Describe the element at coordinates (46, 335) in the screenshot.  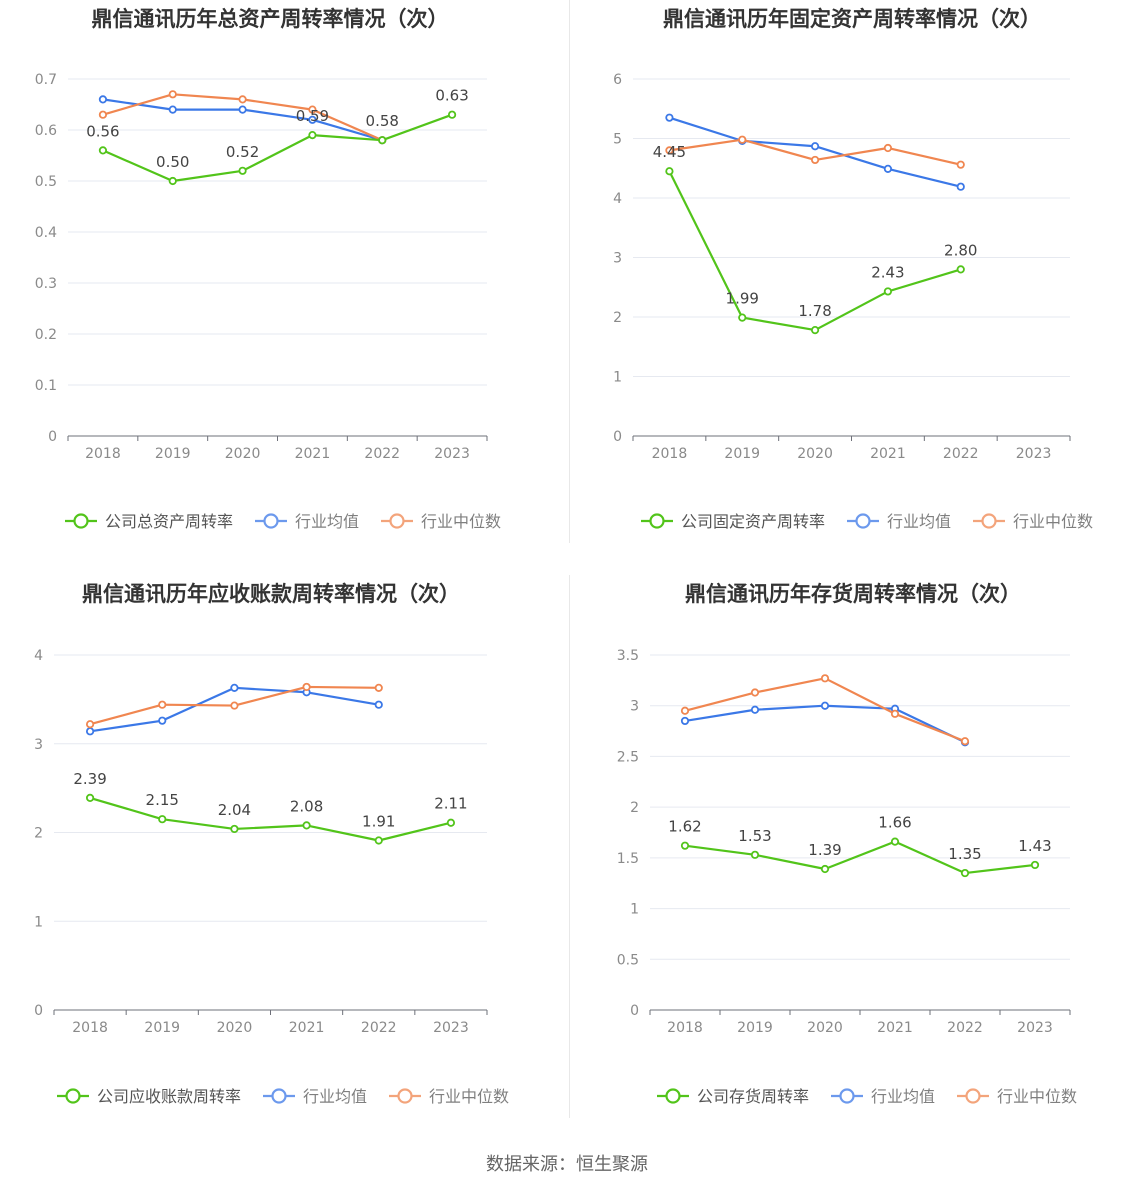
I see `y-tick-label: 0.2` at that location.